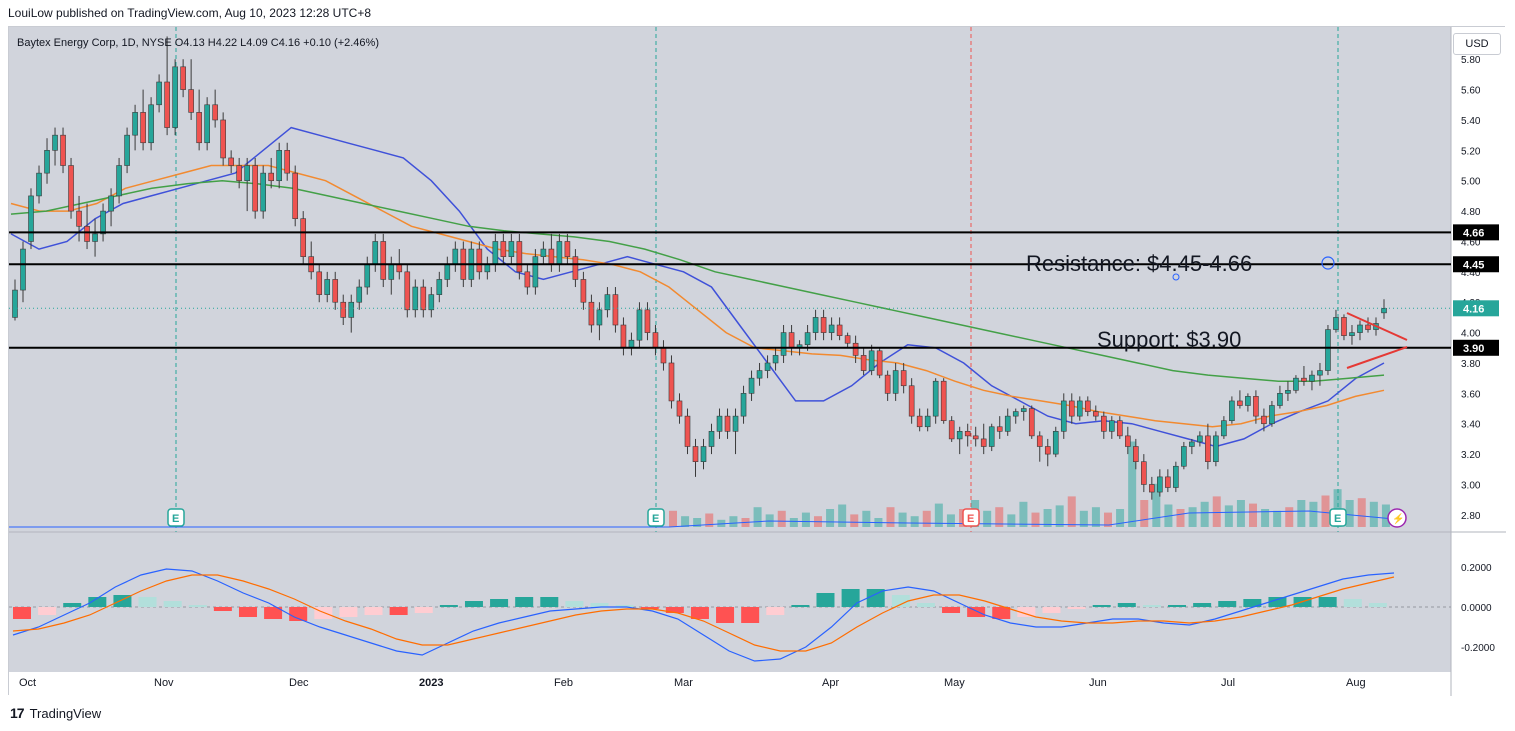 The image size is (1515, 731). I want to click on price-tick-label: 3.00, so click(1471, 485).